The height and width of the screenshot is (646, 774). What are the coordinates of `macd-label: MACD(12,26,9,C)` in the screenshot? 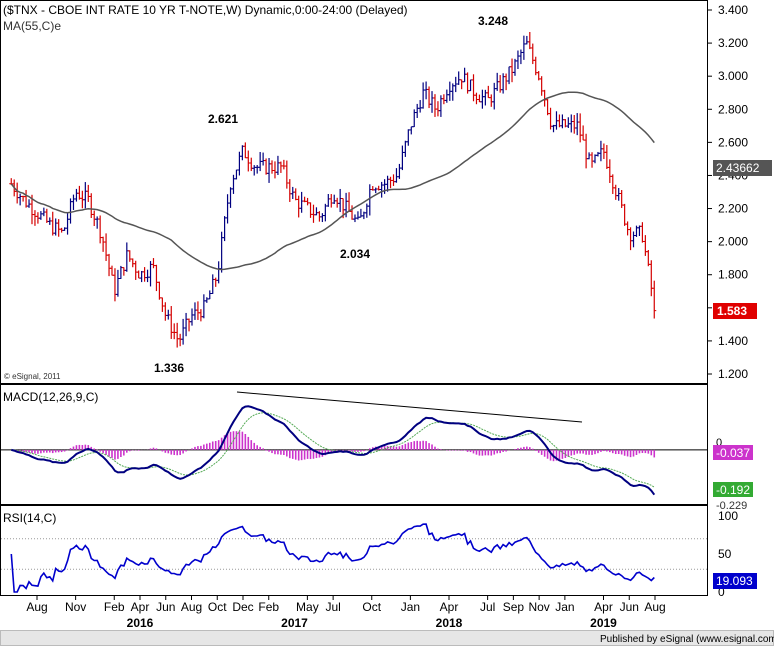 It's located at (50, 397).